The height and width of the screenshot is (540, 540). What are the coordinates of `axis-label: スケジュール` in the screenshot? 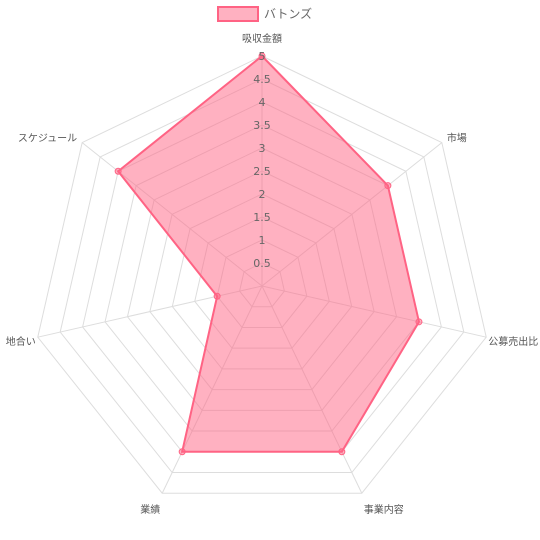 It's located at (47, 139).